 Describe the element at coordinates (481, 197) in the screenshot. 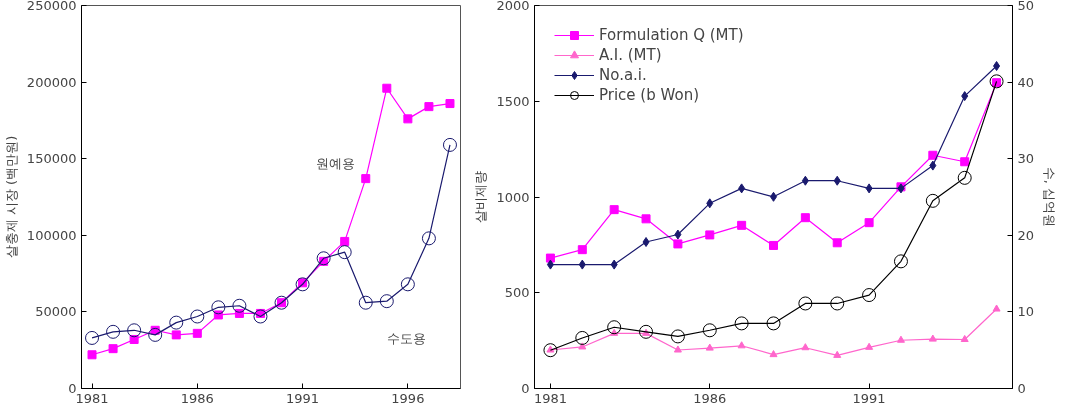

I see `y-axis-title: 살비제량` at that location.